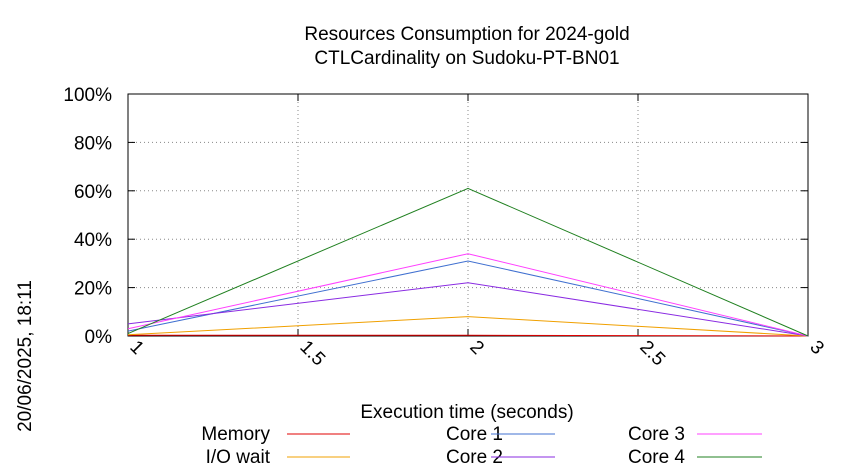  What do you see at coordinates (93, 192) in the screenshot?
I see `y-tick-label: 60%` at bounding box center [93, 192].